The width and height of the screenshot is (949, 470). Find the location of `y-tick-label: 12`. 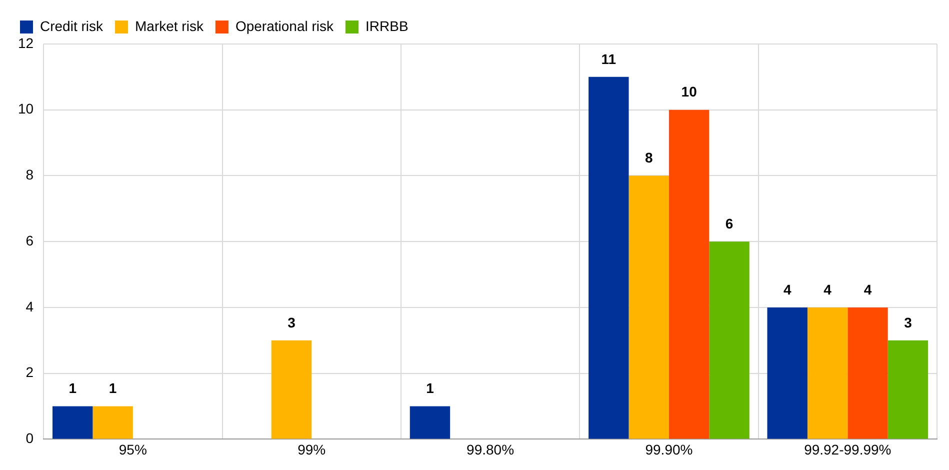

y-tick-label: 12 is located at coordinates (26, 42).